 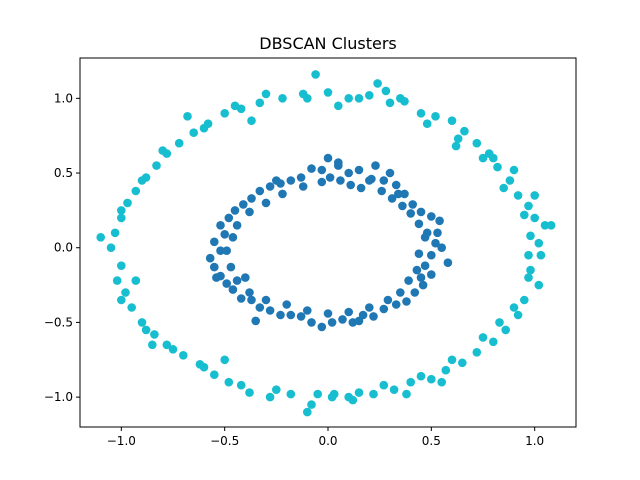 I want to click on y-tick-label: −0.5, so click(x=58, y=322).